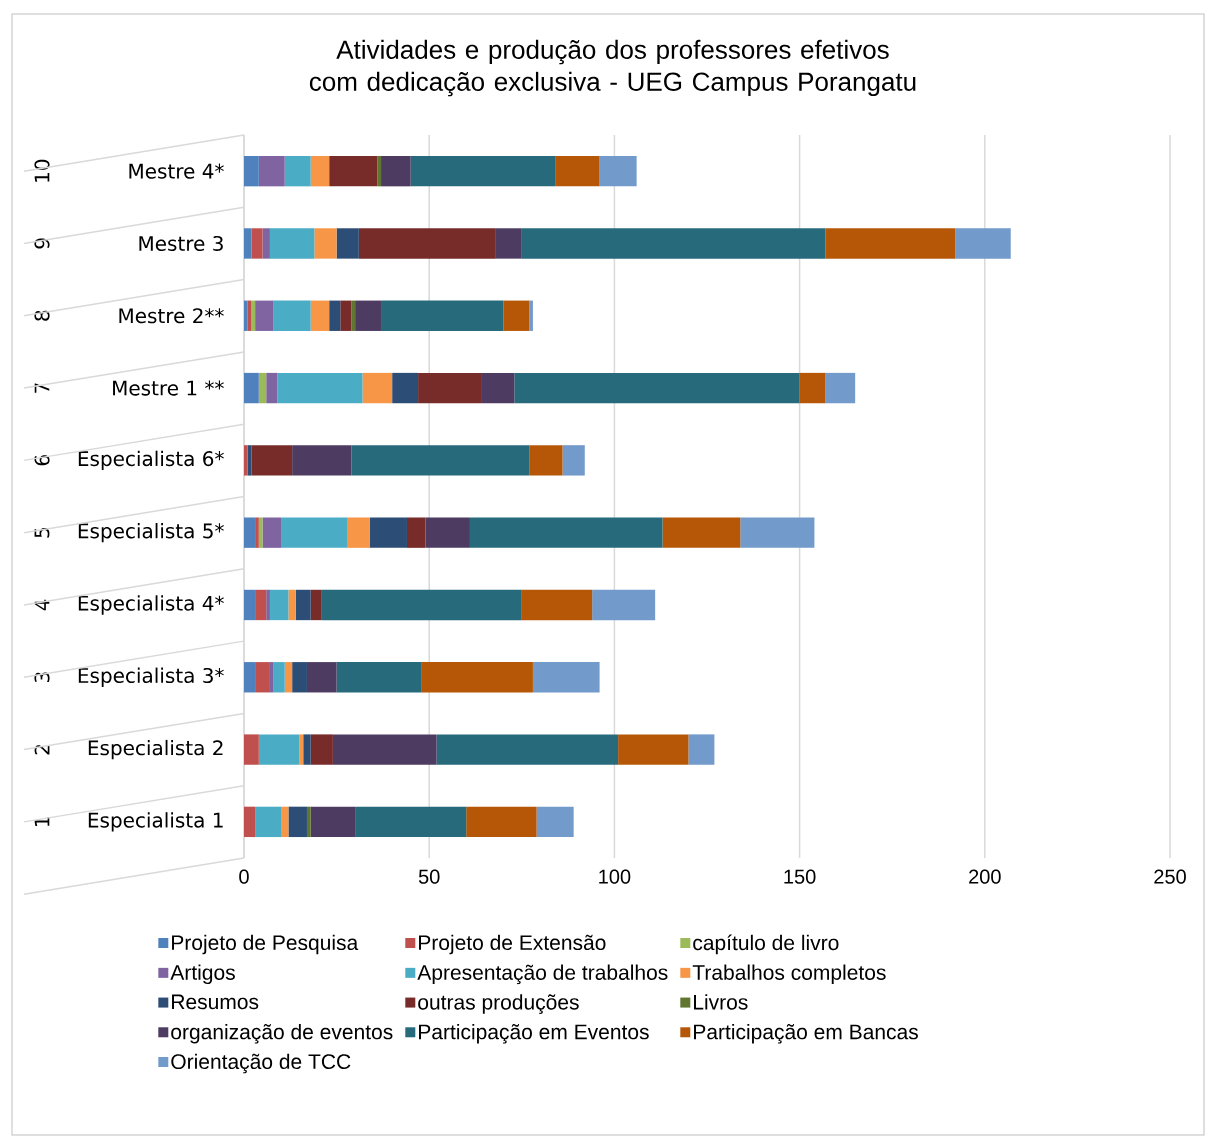  Describe the element at coordinates (215, 1002) in the screenshot. I see `legend-label: Resumos` at that location.